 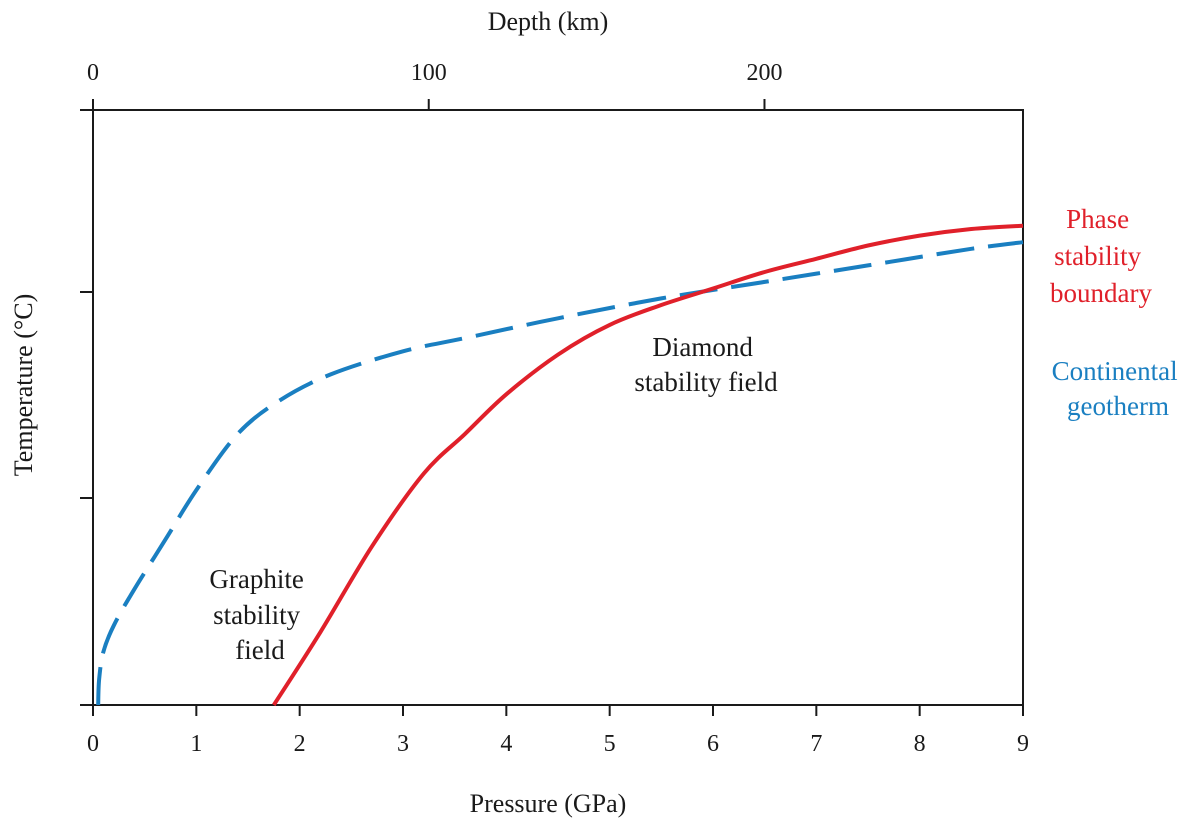 I want to click on diamond-field-label: Diamond stability field, so click(x=706, y=364).